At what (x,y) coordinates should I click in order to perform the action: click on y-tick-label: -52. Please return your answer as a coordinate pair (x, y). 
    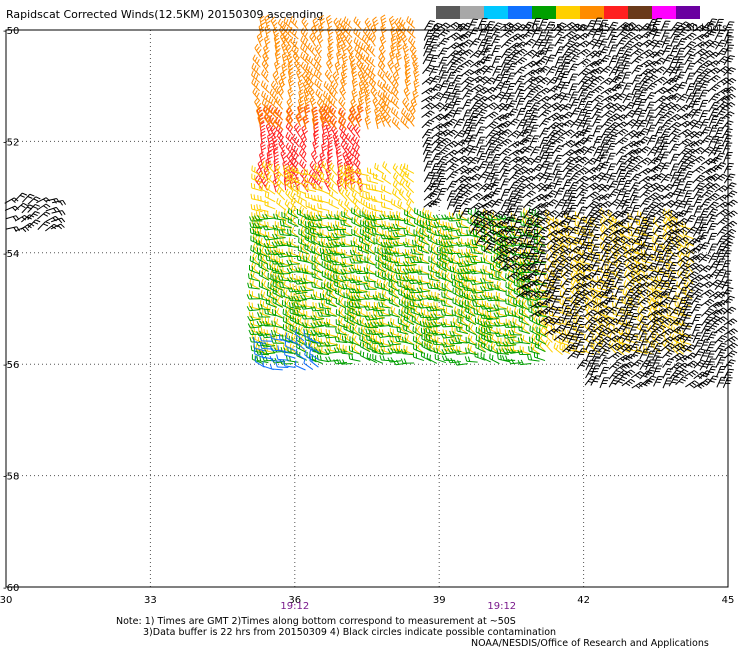
    Looking at the image, I should click on (11, 142).